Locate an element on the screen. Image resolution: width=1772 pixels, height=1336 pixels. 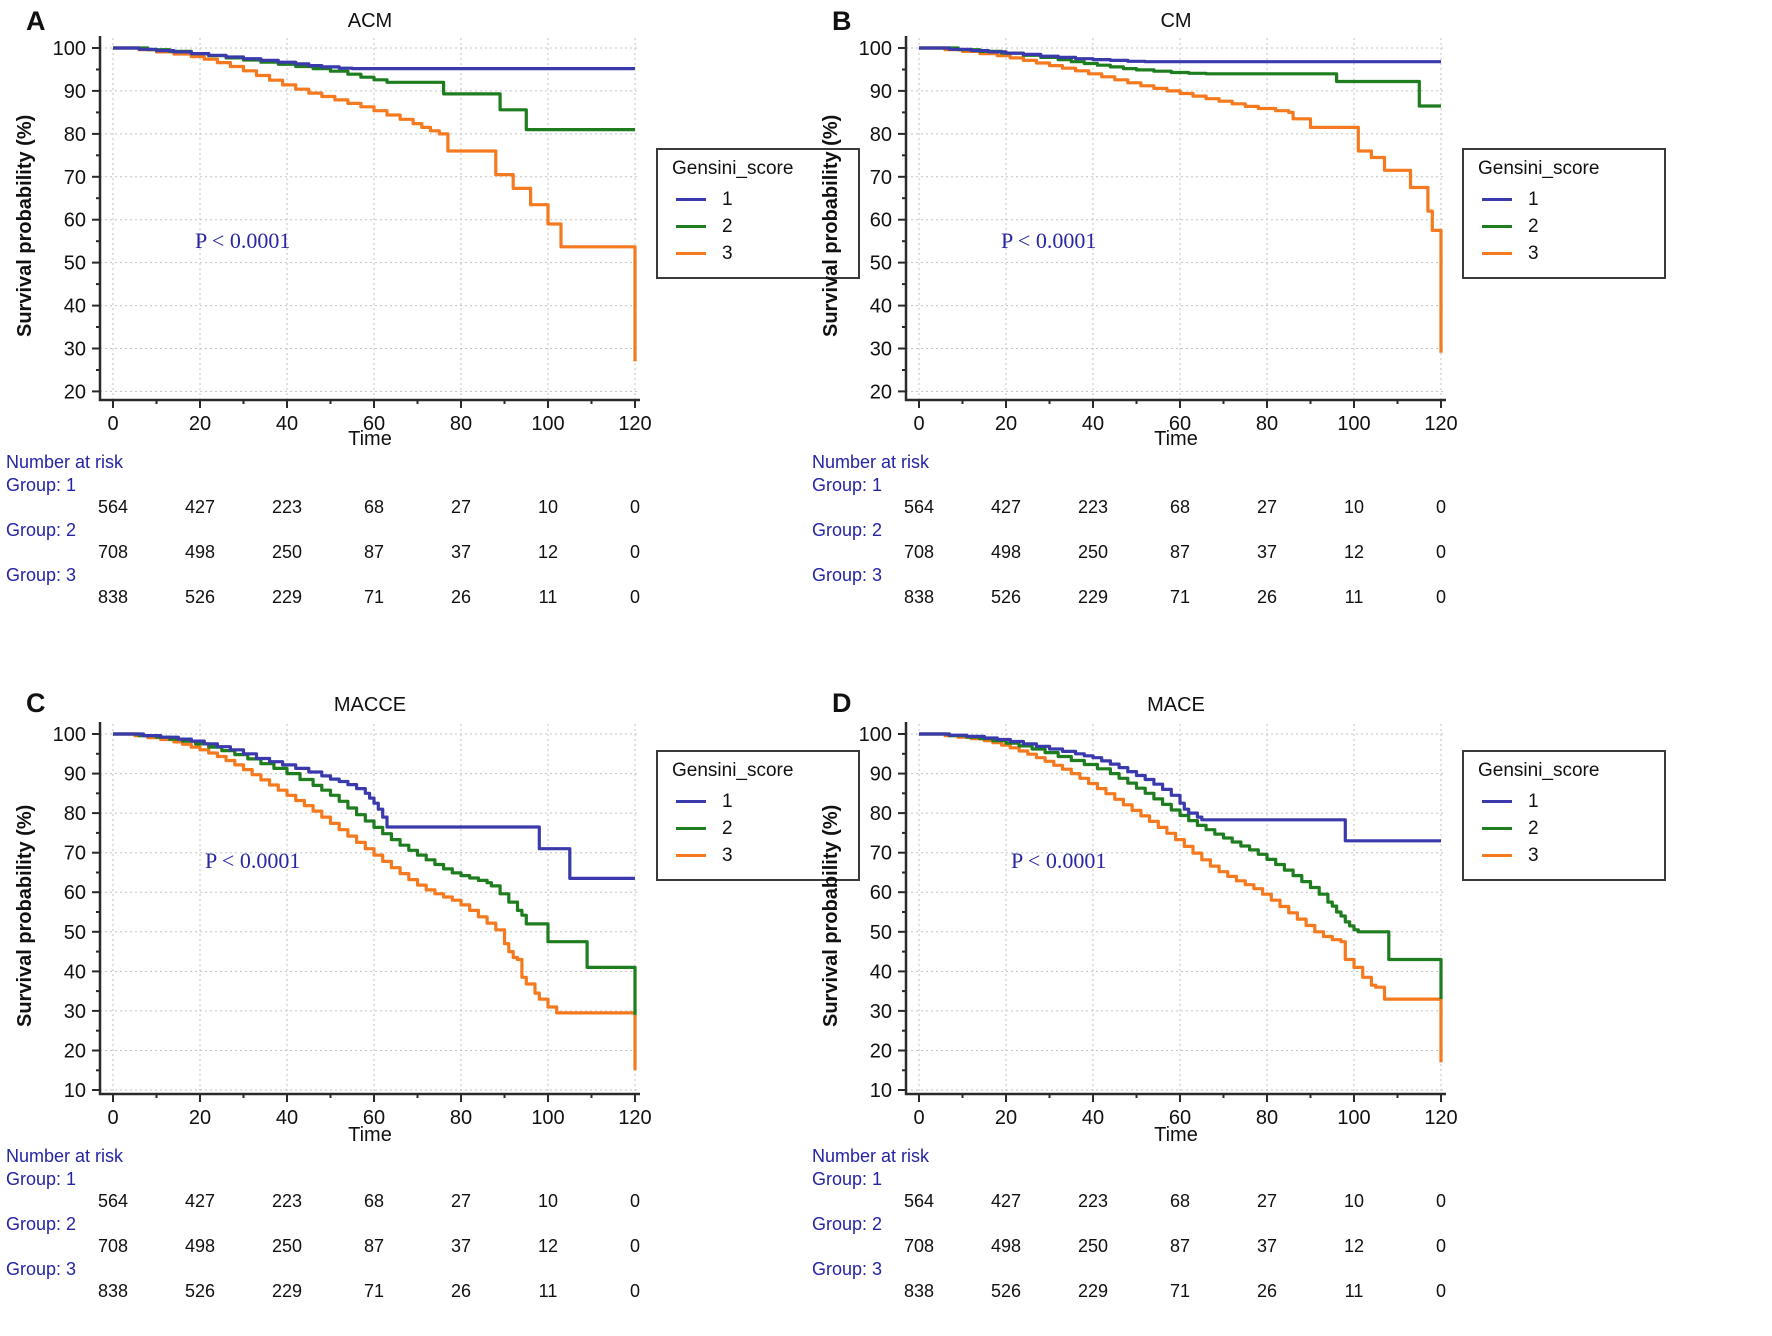
panel-letter: C is located at coordinates (36, 703).